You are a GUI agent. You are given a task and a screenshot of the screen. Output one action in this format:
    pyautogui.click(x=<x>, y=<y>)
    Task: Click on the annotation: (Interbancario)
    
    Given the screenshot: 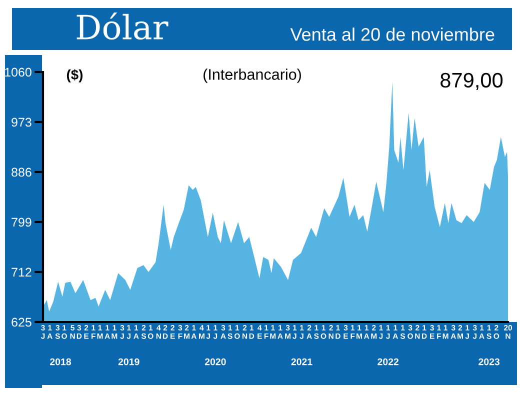 What is the action you would take?
    pyautogui.click(x=252, y=75)
    